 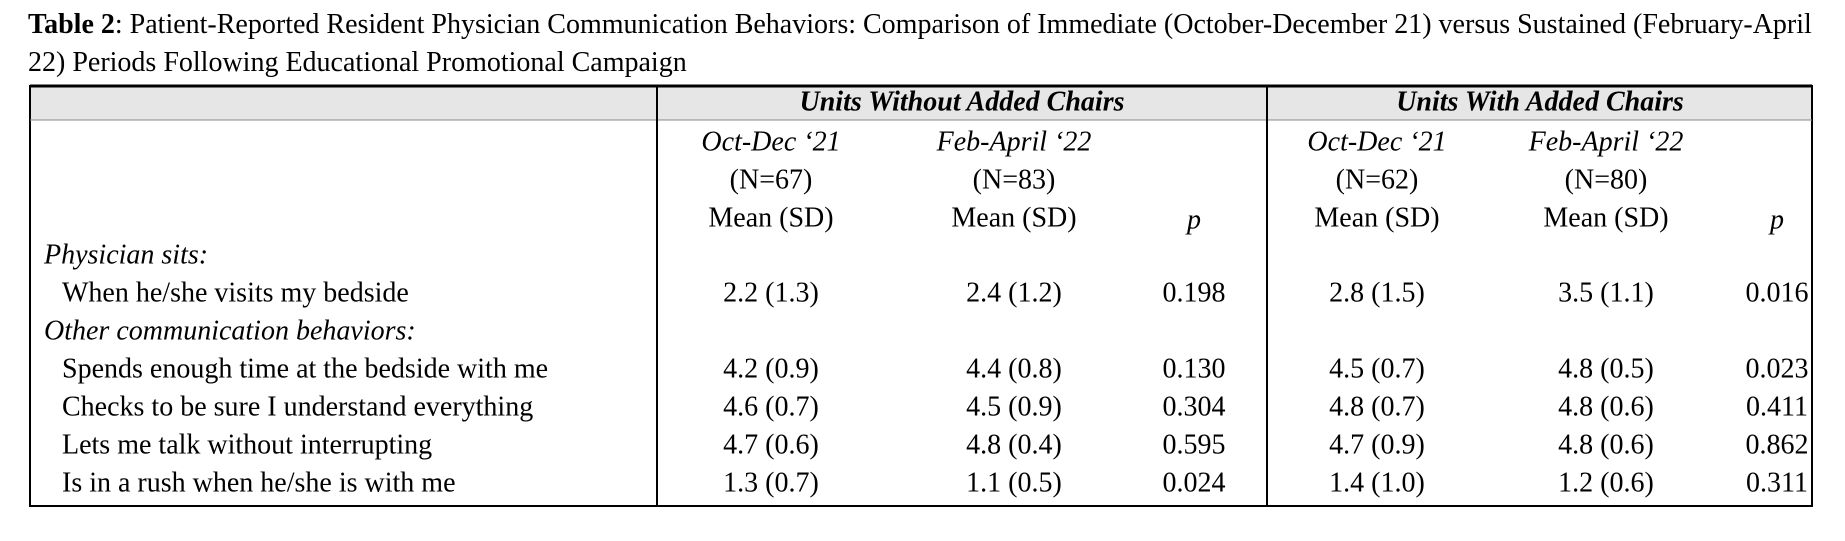 What do you see at coordinates (259, 482) in the screenshot?
I see `row-label: Is in a rush when he/she is with me` at bounding box center [259, 482].